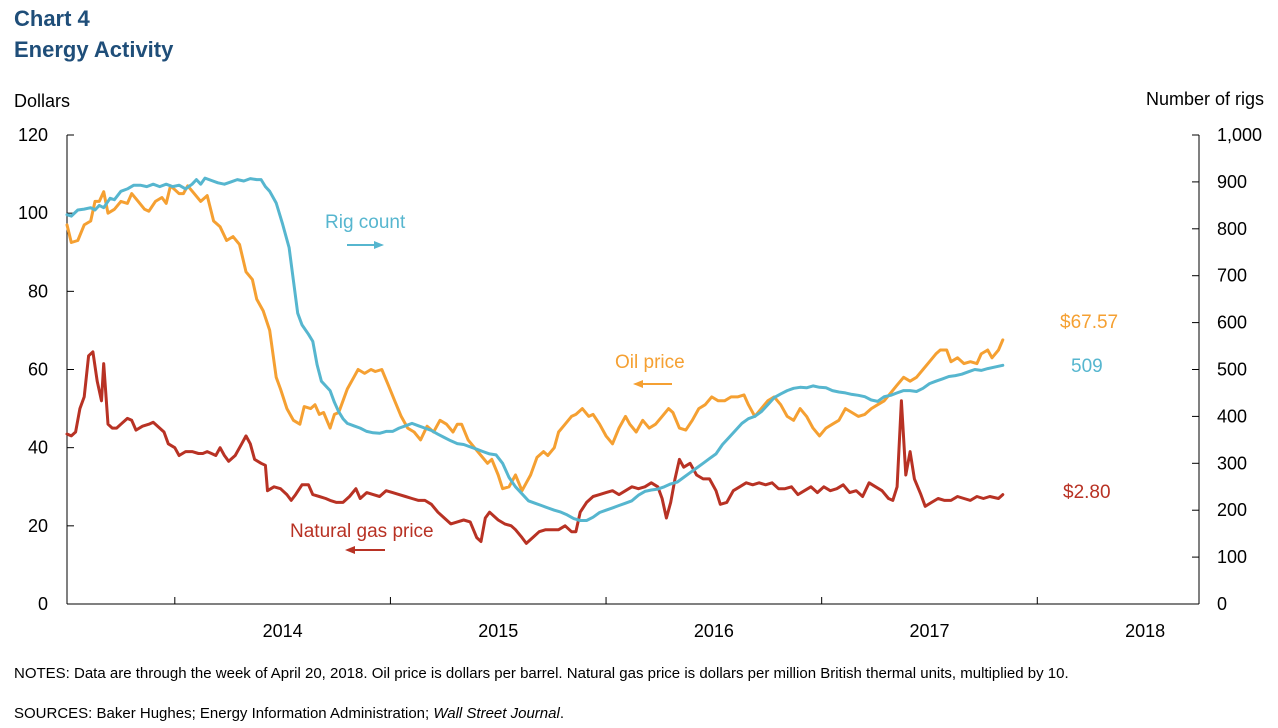 This screenshot has width=1278, height=728. What do you see at coordinates (38, 526) in the screenshot?
I see `y-left-tick-label: 20` at bounding box center [38, 526].